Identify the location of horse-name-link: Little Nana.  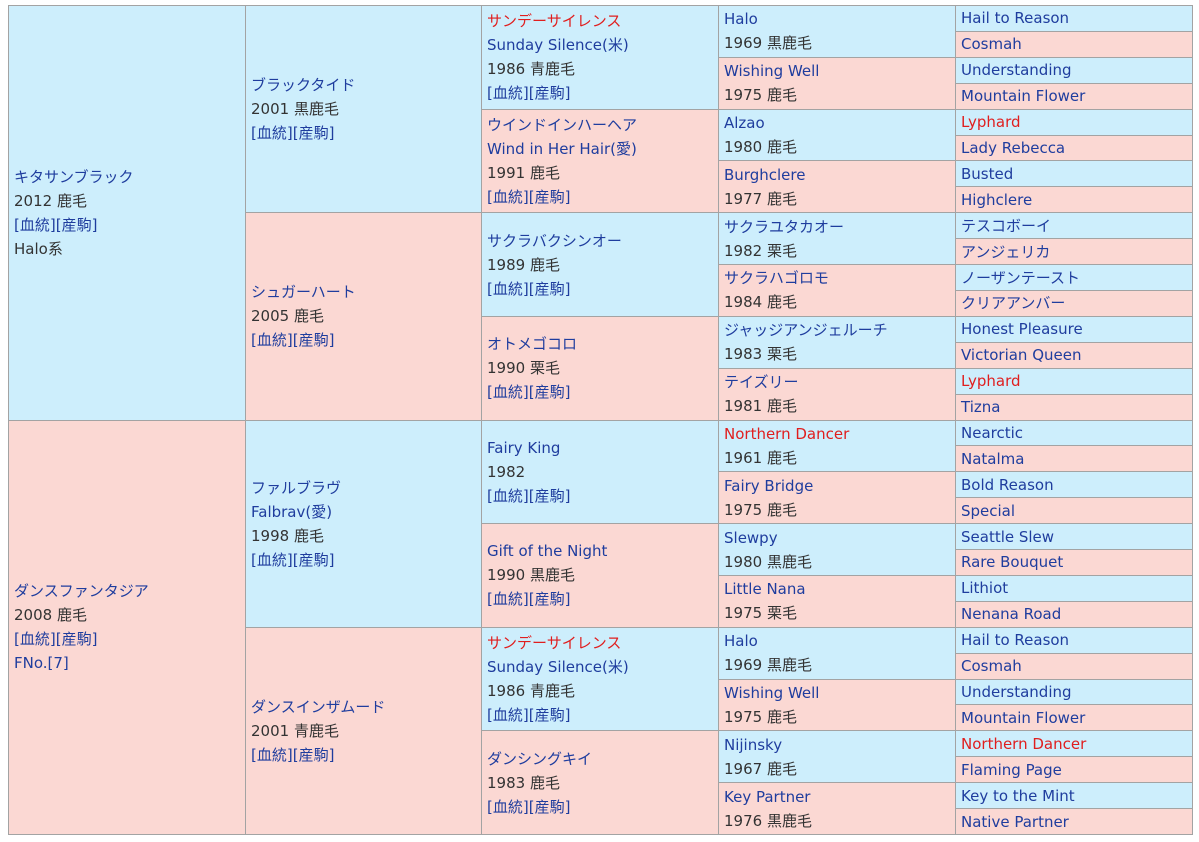
(765, 589).